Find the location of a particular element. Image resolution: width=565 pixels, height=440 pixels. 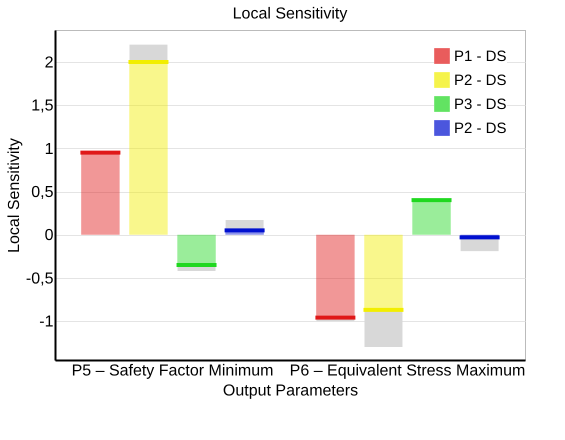

x-tick-label: P5 – Safety Factor Minimum is located at coordinates (173, 371).